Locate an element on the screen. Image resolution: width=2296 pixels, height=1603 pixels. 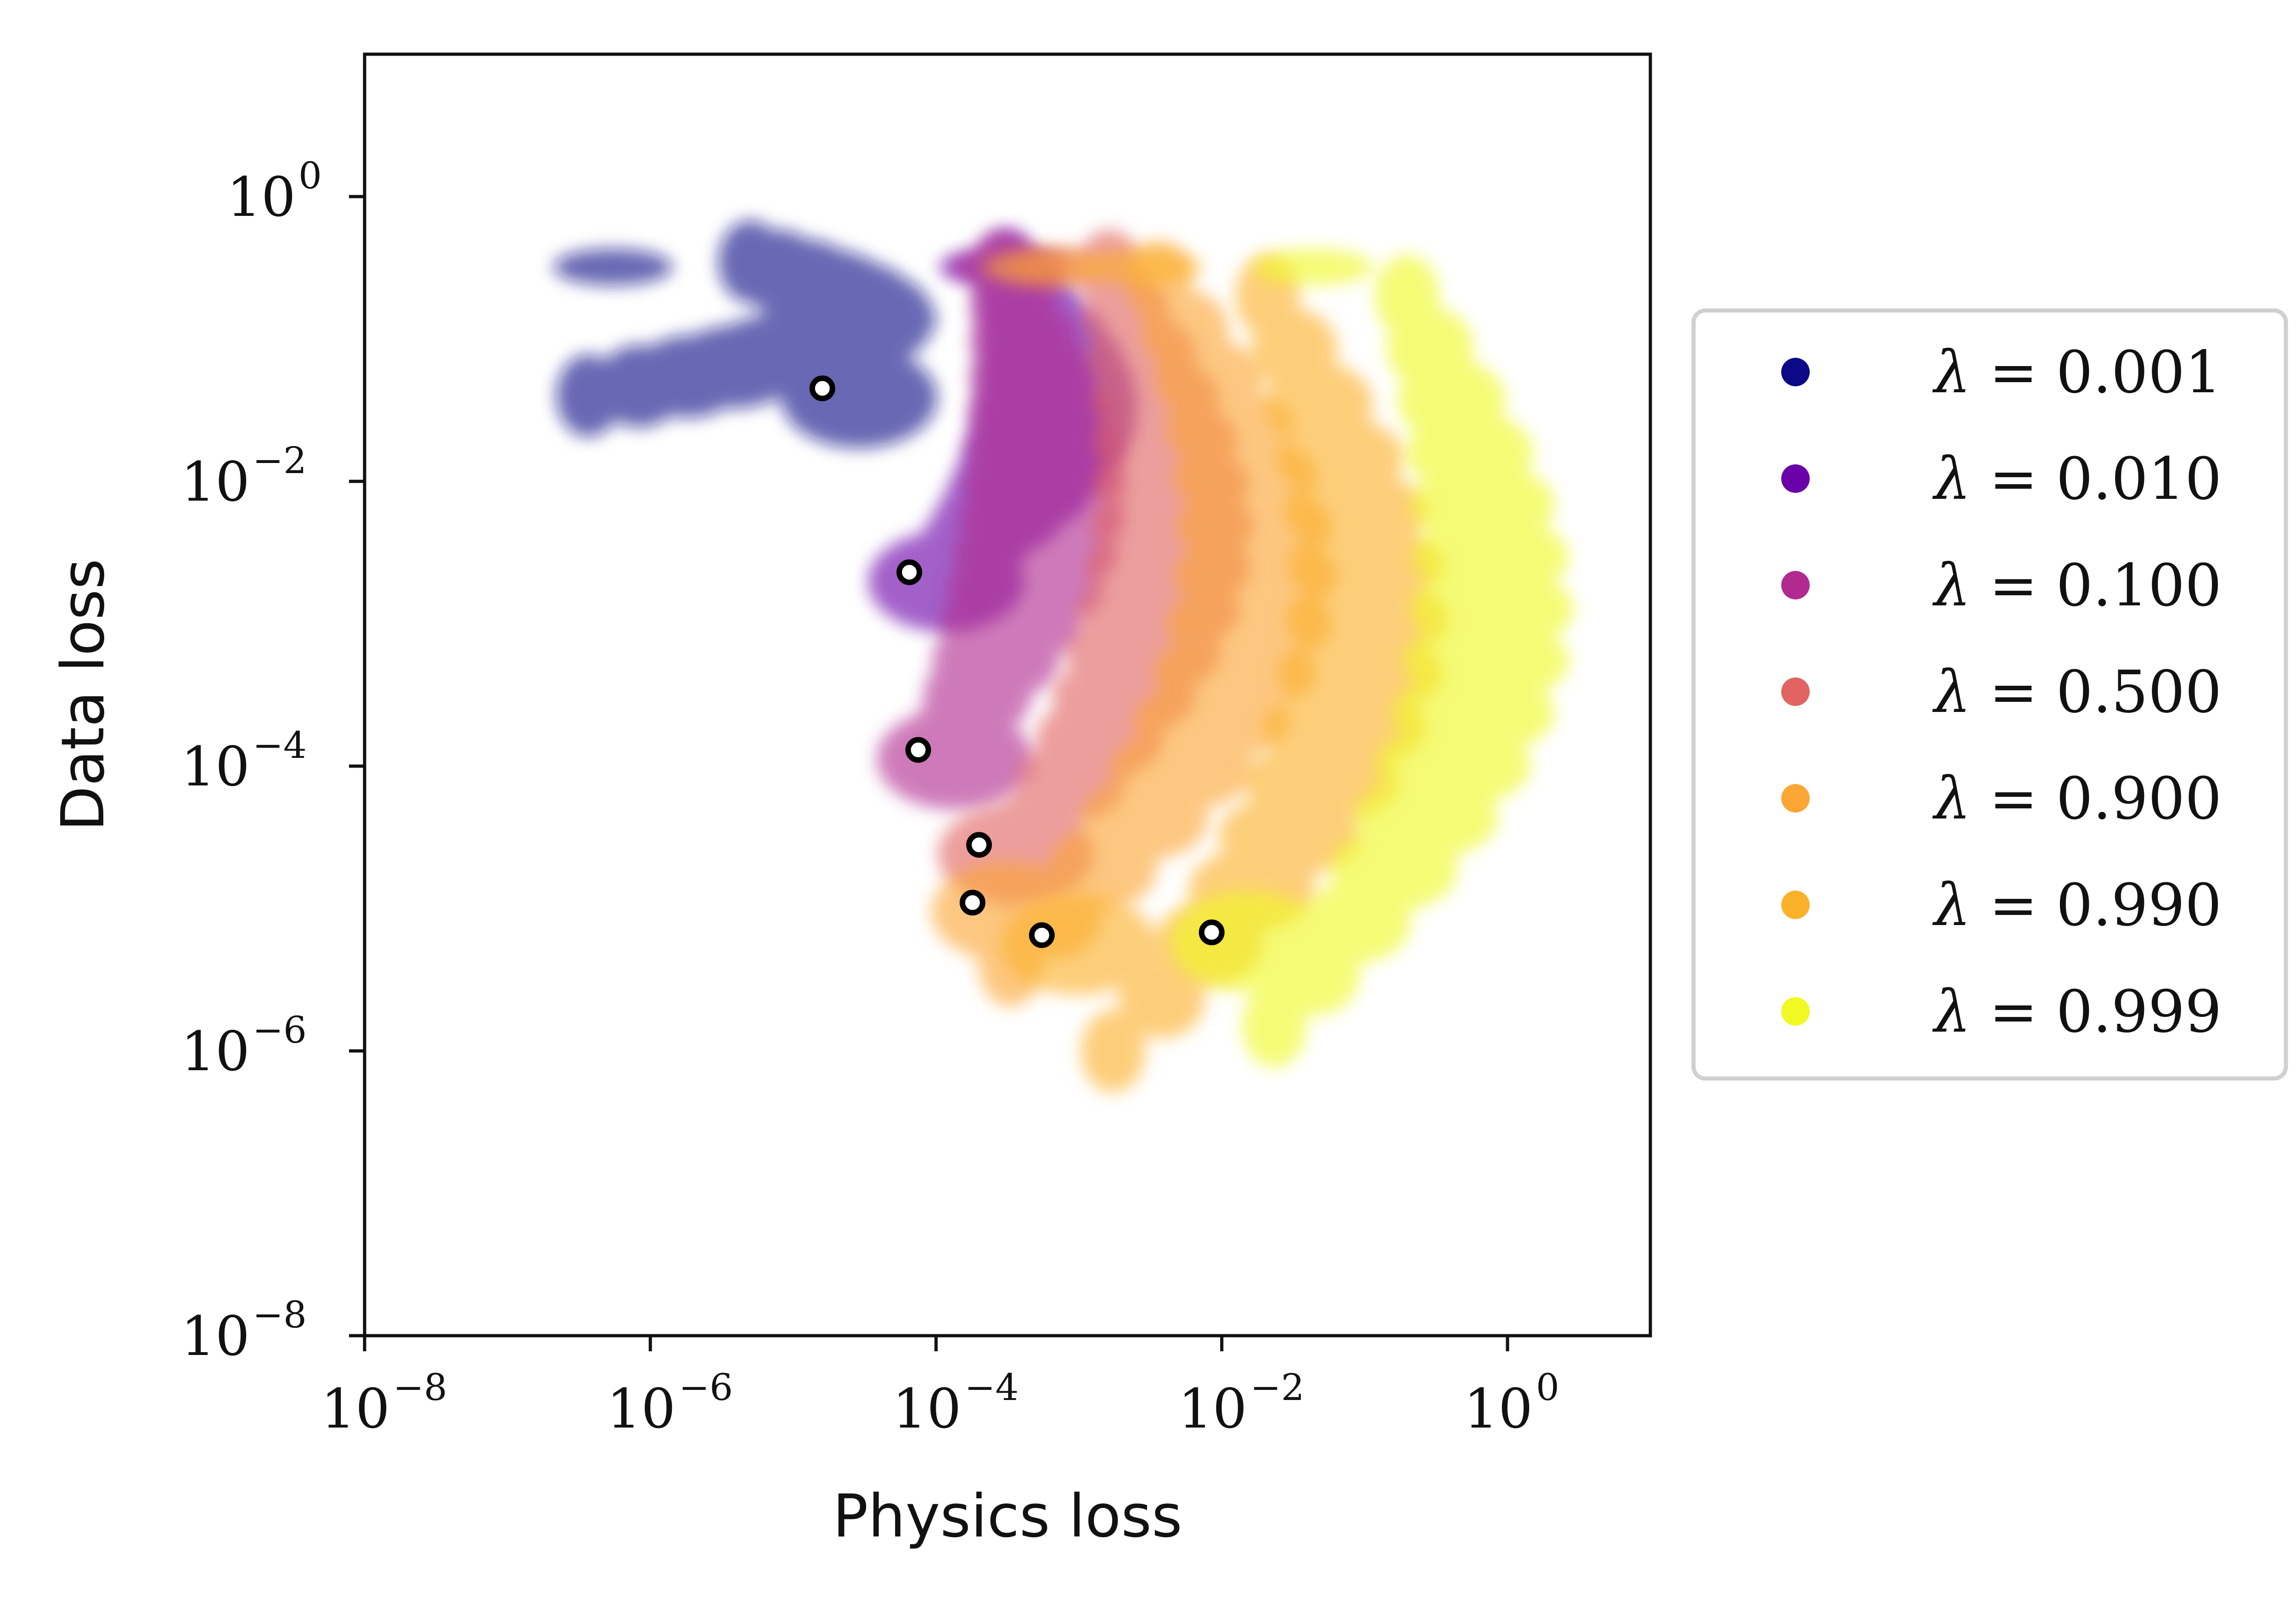
x-tick-exponent: −4 is located at coordinates (991, 1388).